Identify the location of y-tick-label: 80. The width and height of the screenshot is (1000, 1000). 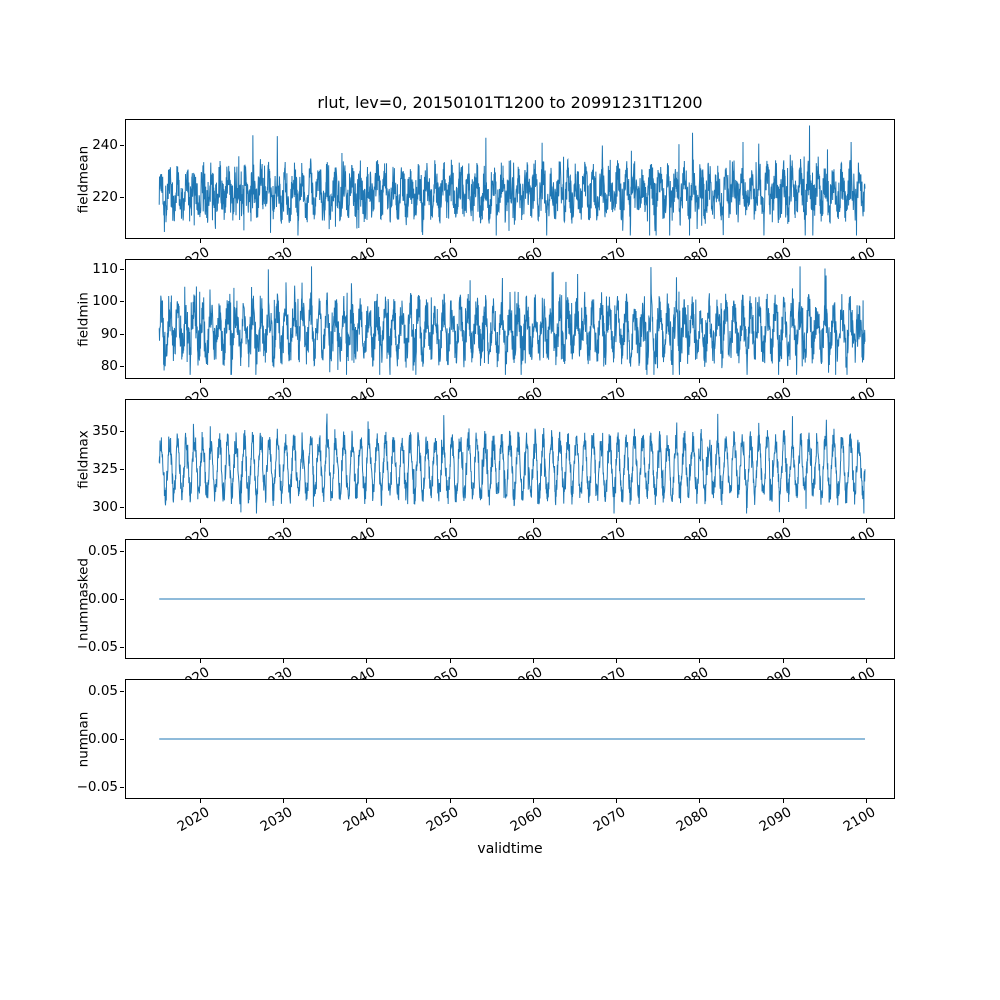
(109, 366).